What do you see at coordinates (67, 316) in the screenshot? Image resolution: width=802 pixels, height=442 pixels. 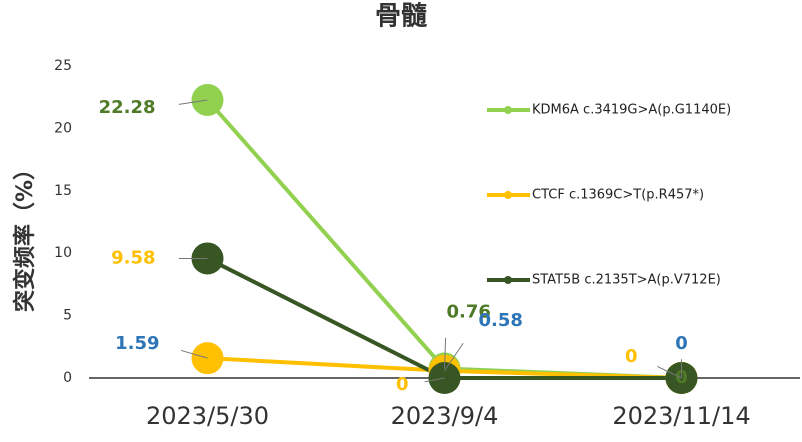 I see `y-tick-label: 5` at bounding box center [67, 316].